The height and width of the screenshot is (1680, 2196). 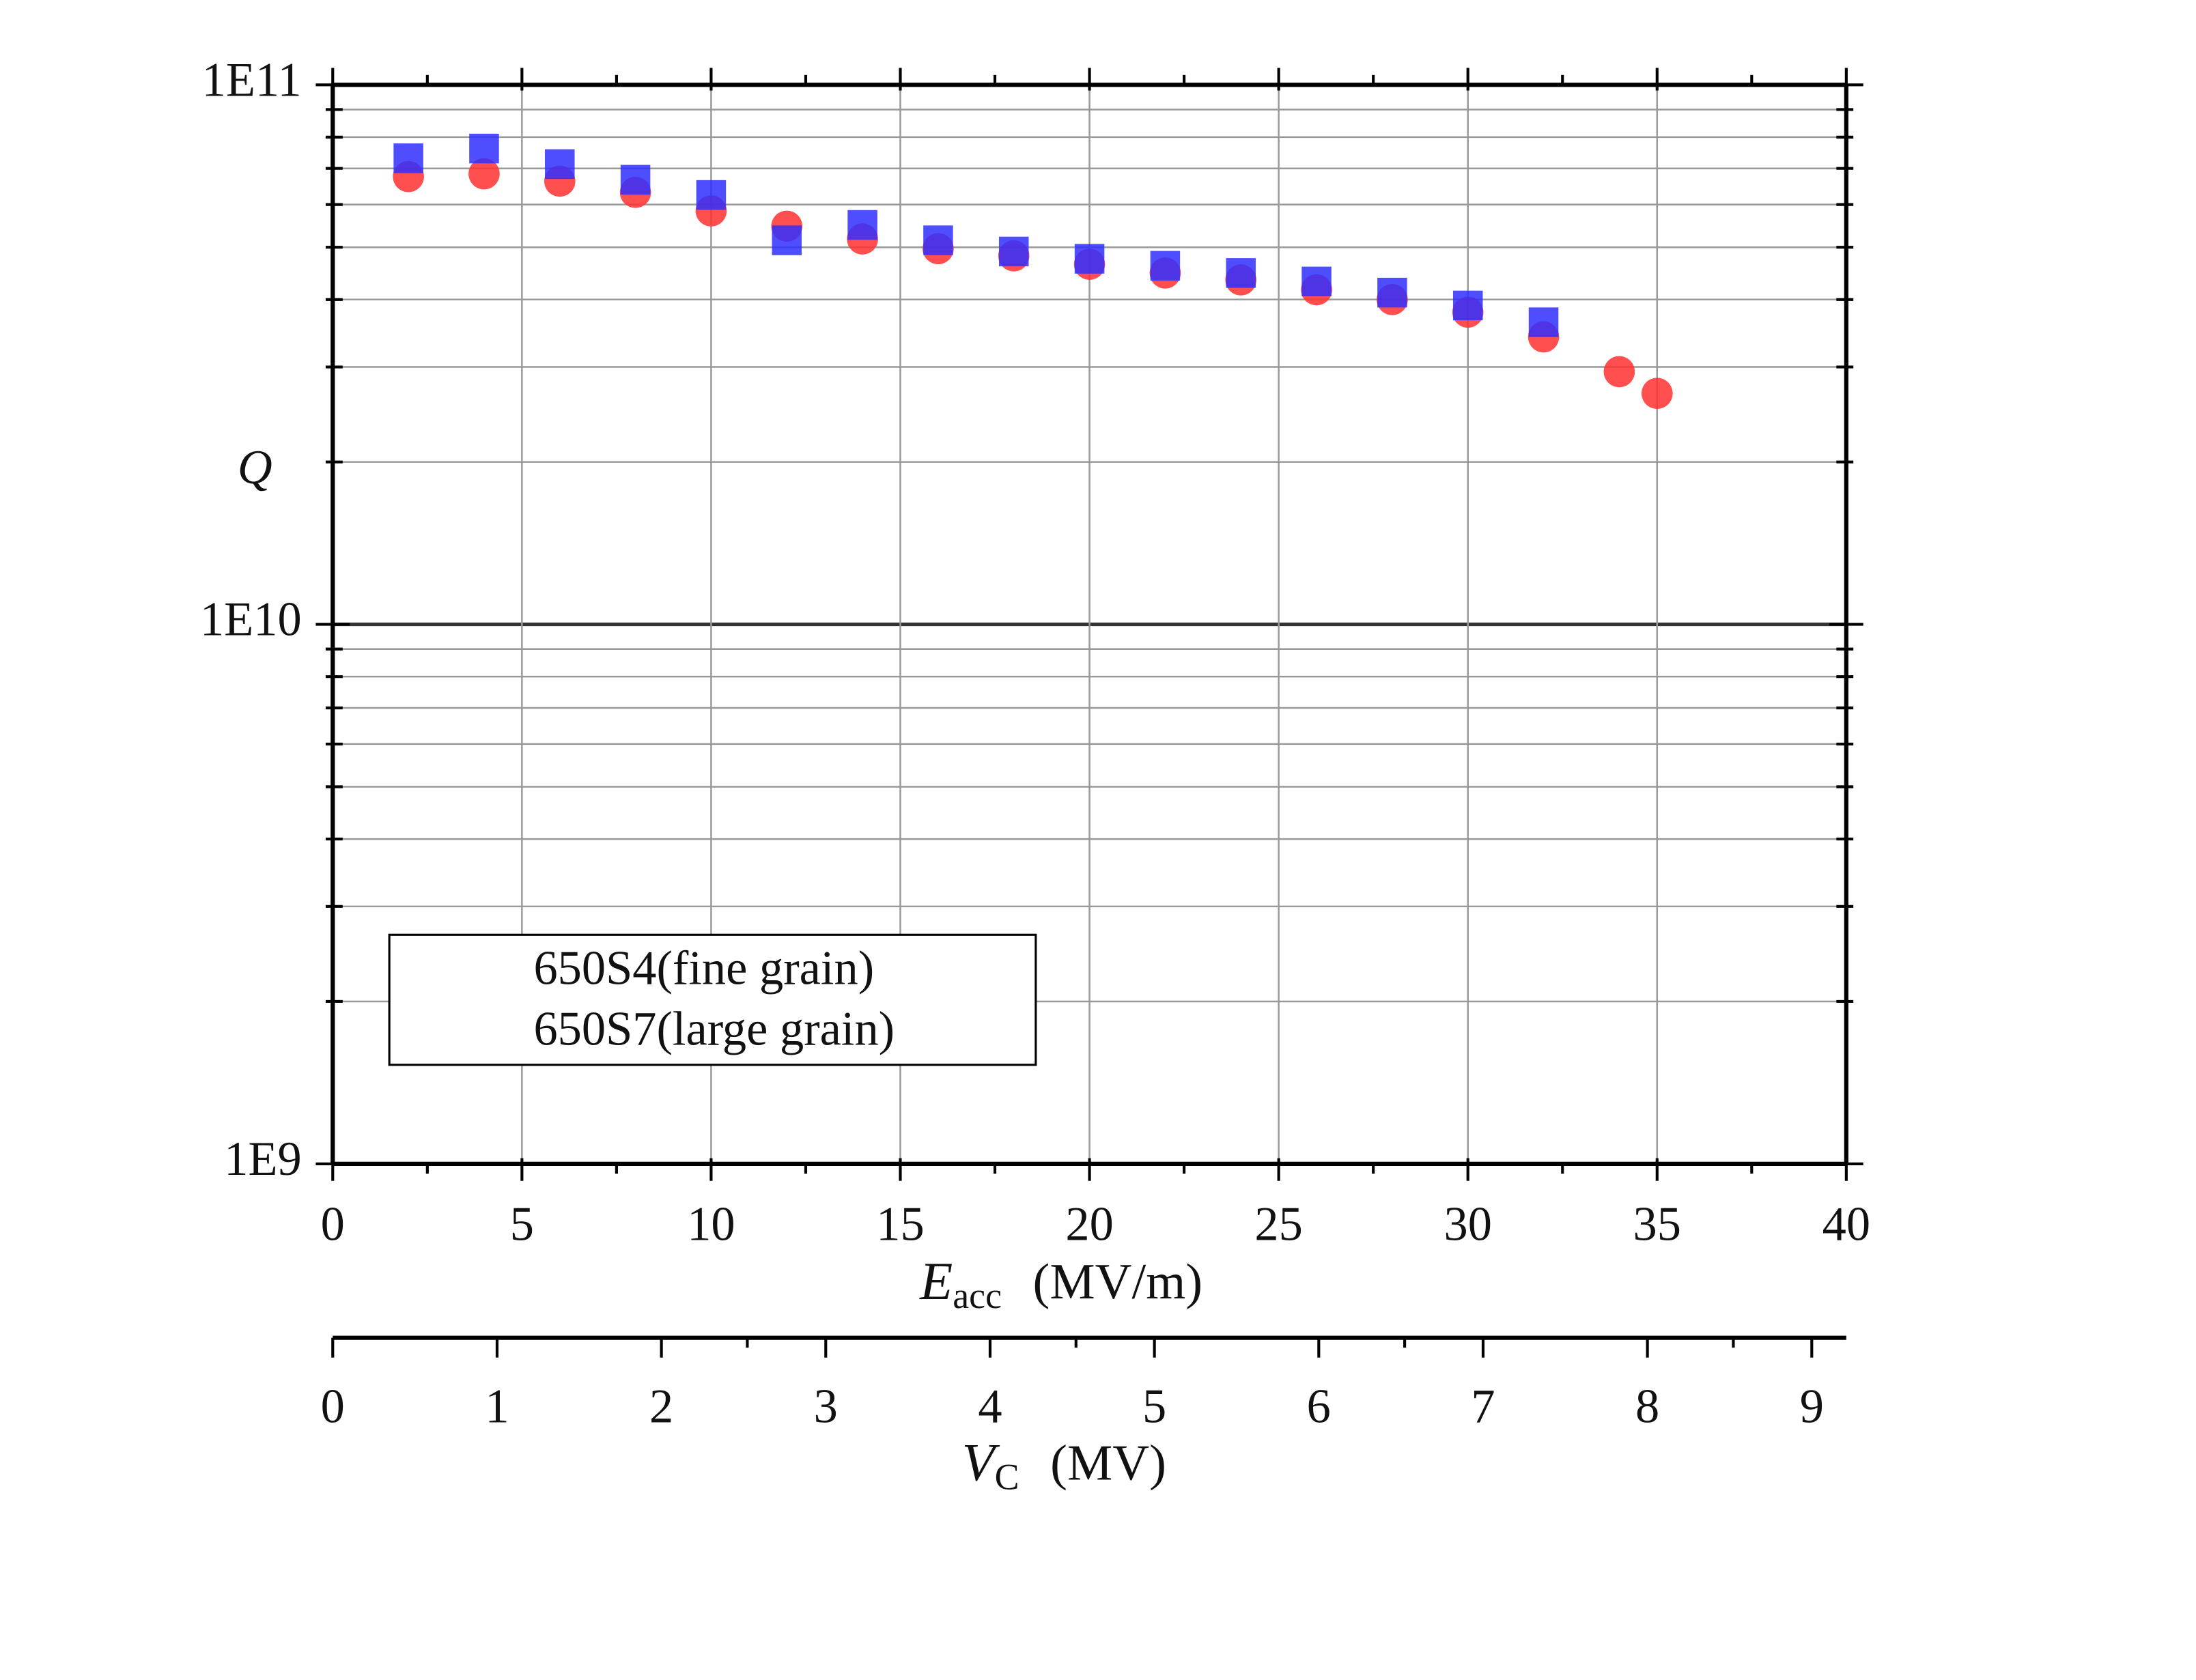 What do you see at coordinates (1657, 1224) in the screenshot?
I see `x-tick-label: 35` at bounding box center [1657, 1224].